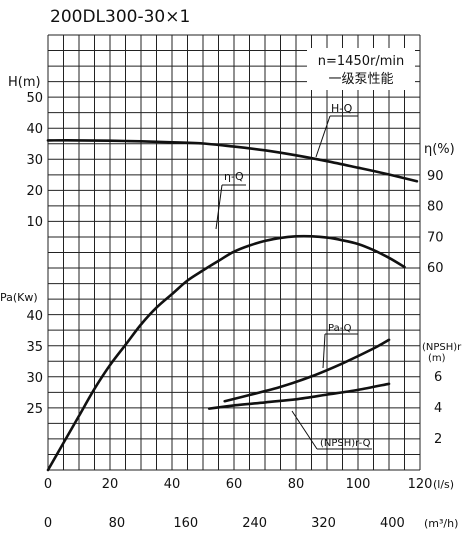  I want to click on x-ls-tick: 60, so click(234, 484).